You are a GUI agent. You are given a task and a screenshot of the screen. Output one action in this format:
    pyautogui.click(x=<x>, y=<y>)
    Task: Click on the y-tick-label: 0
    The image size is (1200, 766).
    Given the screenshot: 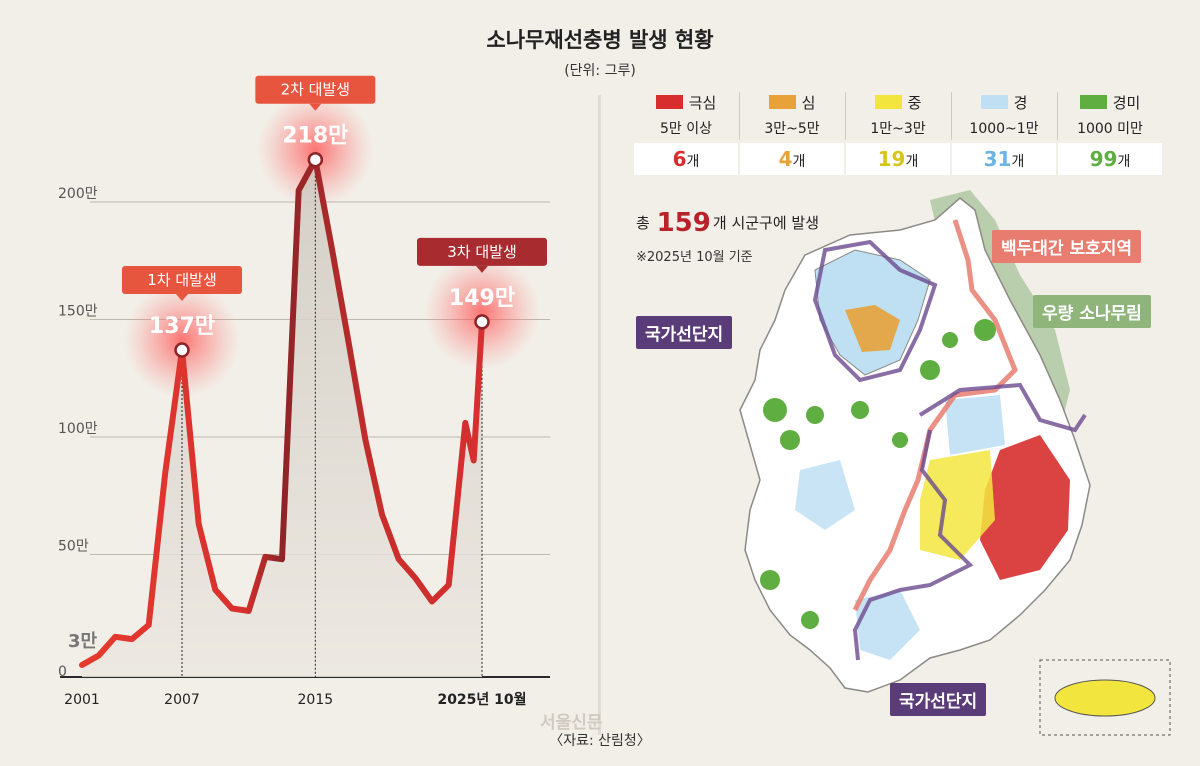 What is the action you would take?
    pyautogui.click(x=62, y=672)
    